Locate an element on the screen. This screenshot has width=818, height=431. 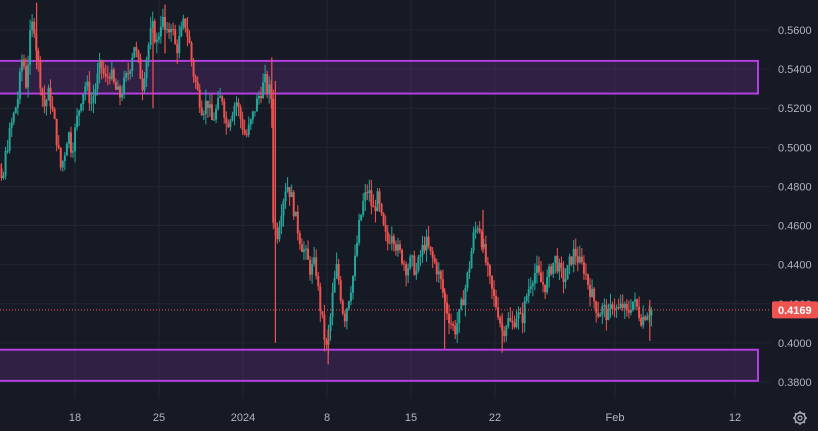
settings-button is located at coordinates (800, 418).